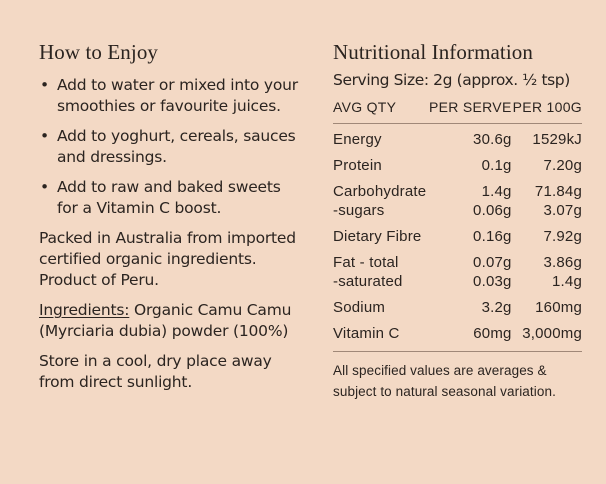  What do you see at coordinates (557, 139) in the screenshot?
I see `per-100g-value: 1529kJ` at bounding box center [557, 139].